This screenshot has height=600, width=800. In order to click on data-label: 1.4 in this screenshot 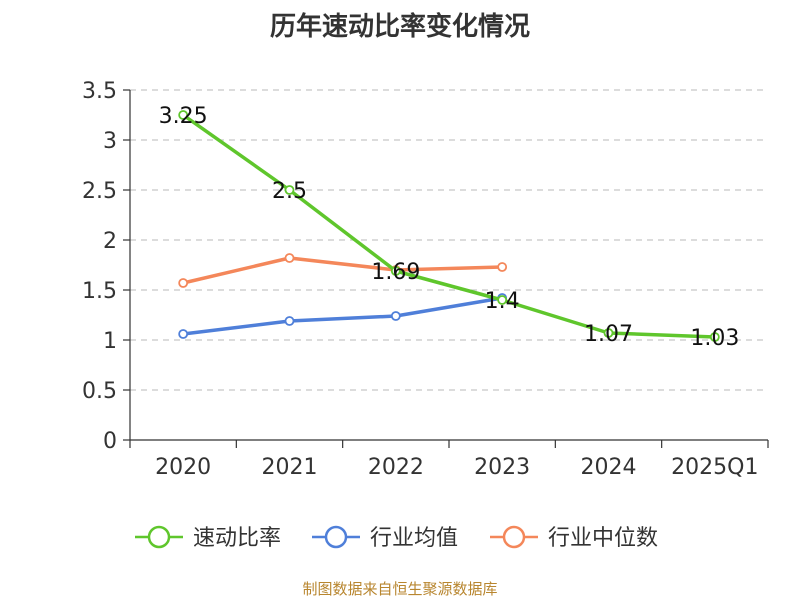, I will do `click(502, 301)`.